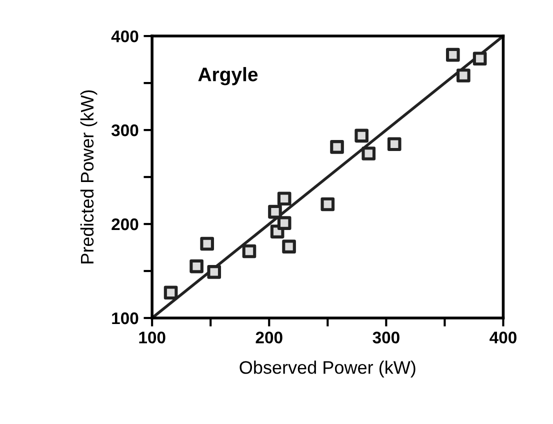 The image size is (553, 424). I want to click on y-tick-label: 300, so click(124, 130).